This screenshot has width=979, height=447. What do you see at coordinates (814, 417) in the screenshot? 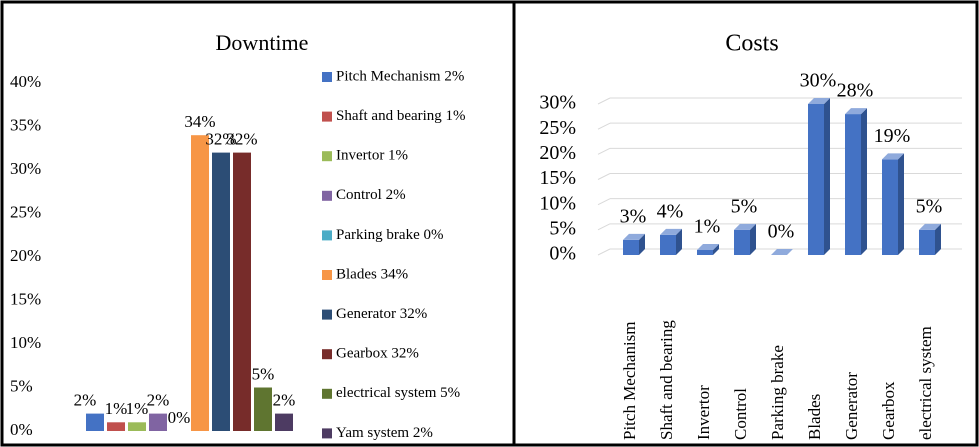
I see `x-tick-label: Blades` at bounding box center [814, 417].